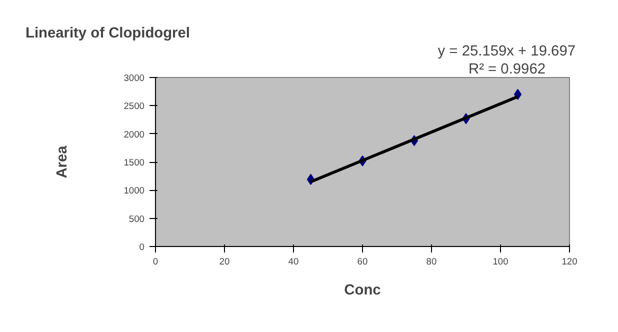  What do you see at coordinates (507, 70) in the screenshot?
I see `annotation: R² = 0.9962` at bounding box center [507, 70].